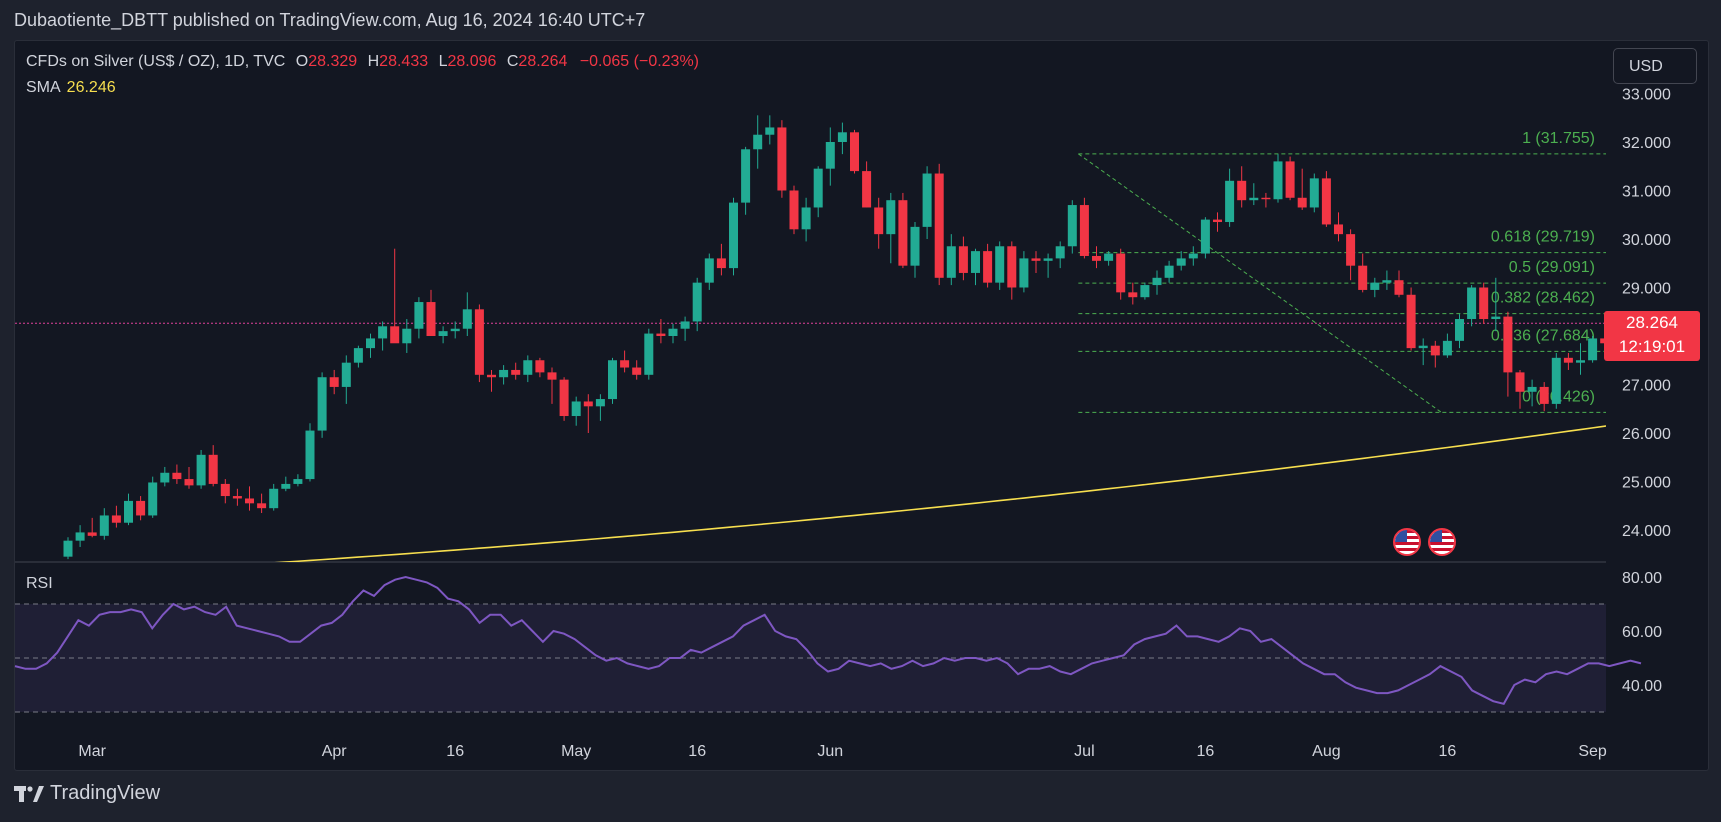  I want to click on brand-footer: TradingView, so click(87, 793).